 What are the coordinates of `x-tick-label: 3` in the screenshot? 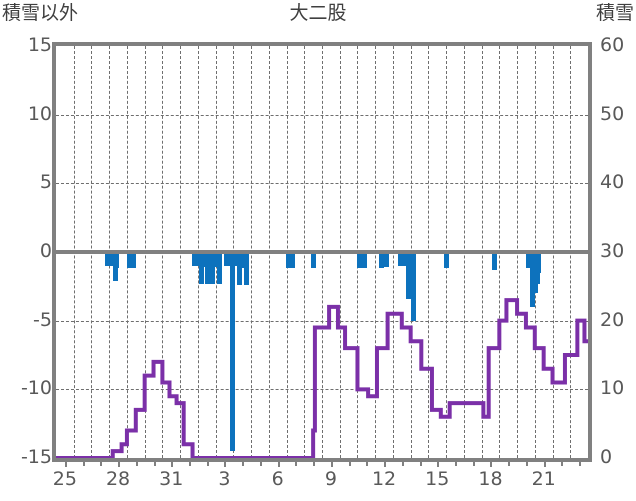 It's located at (224, 479).